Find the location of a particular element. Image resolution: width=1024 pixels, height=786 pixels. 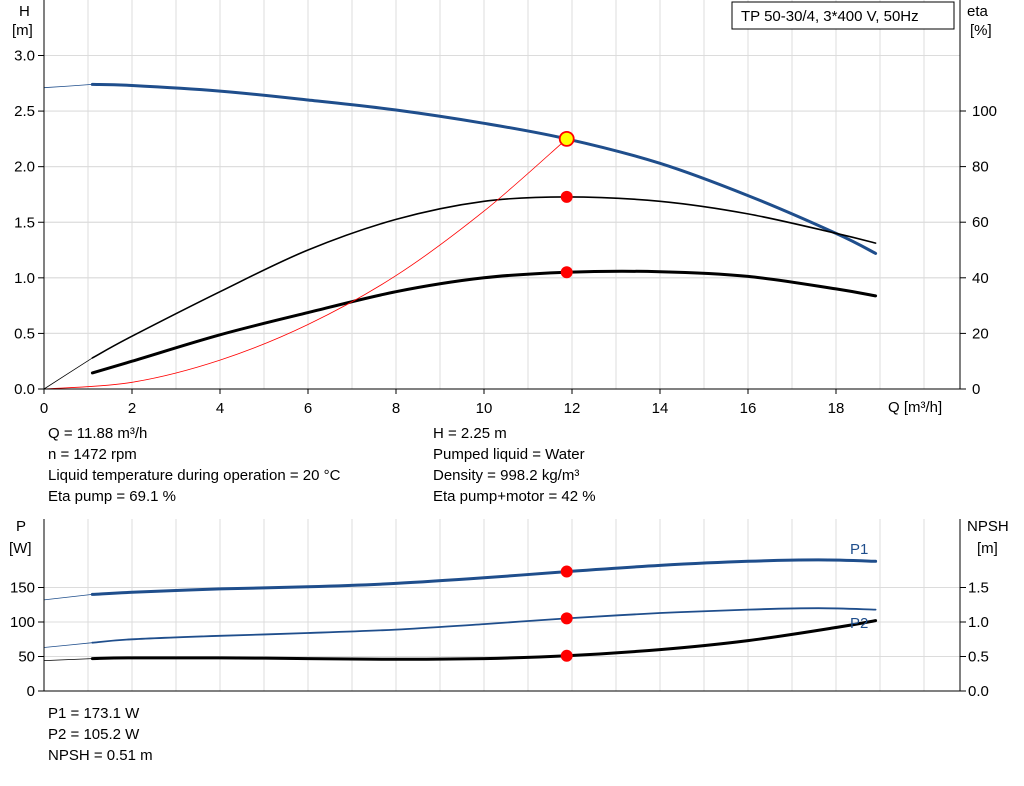

info-head: H = 2.25 m is located at coordinates (470, 433).